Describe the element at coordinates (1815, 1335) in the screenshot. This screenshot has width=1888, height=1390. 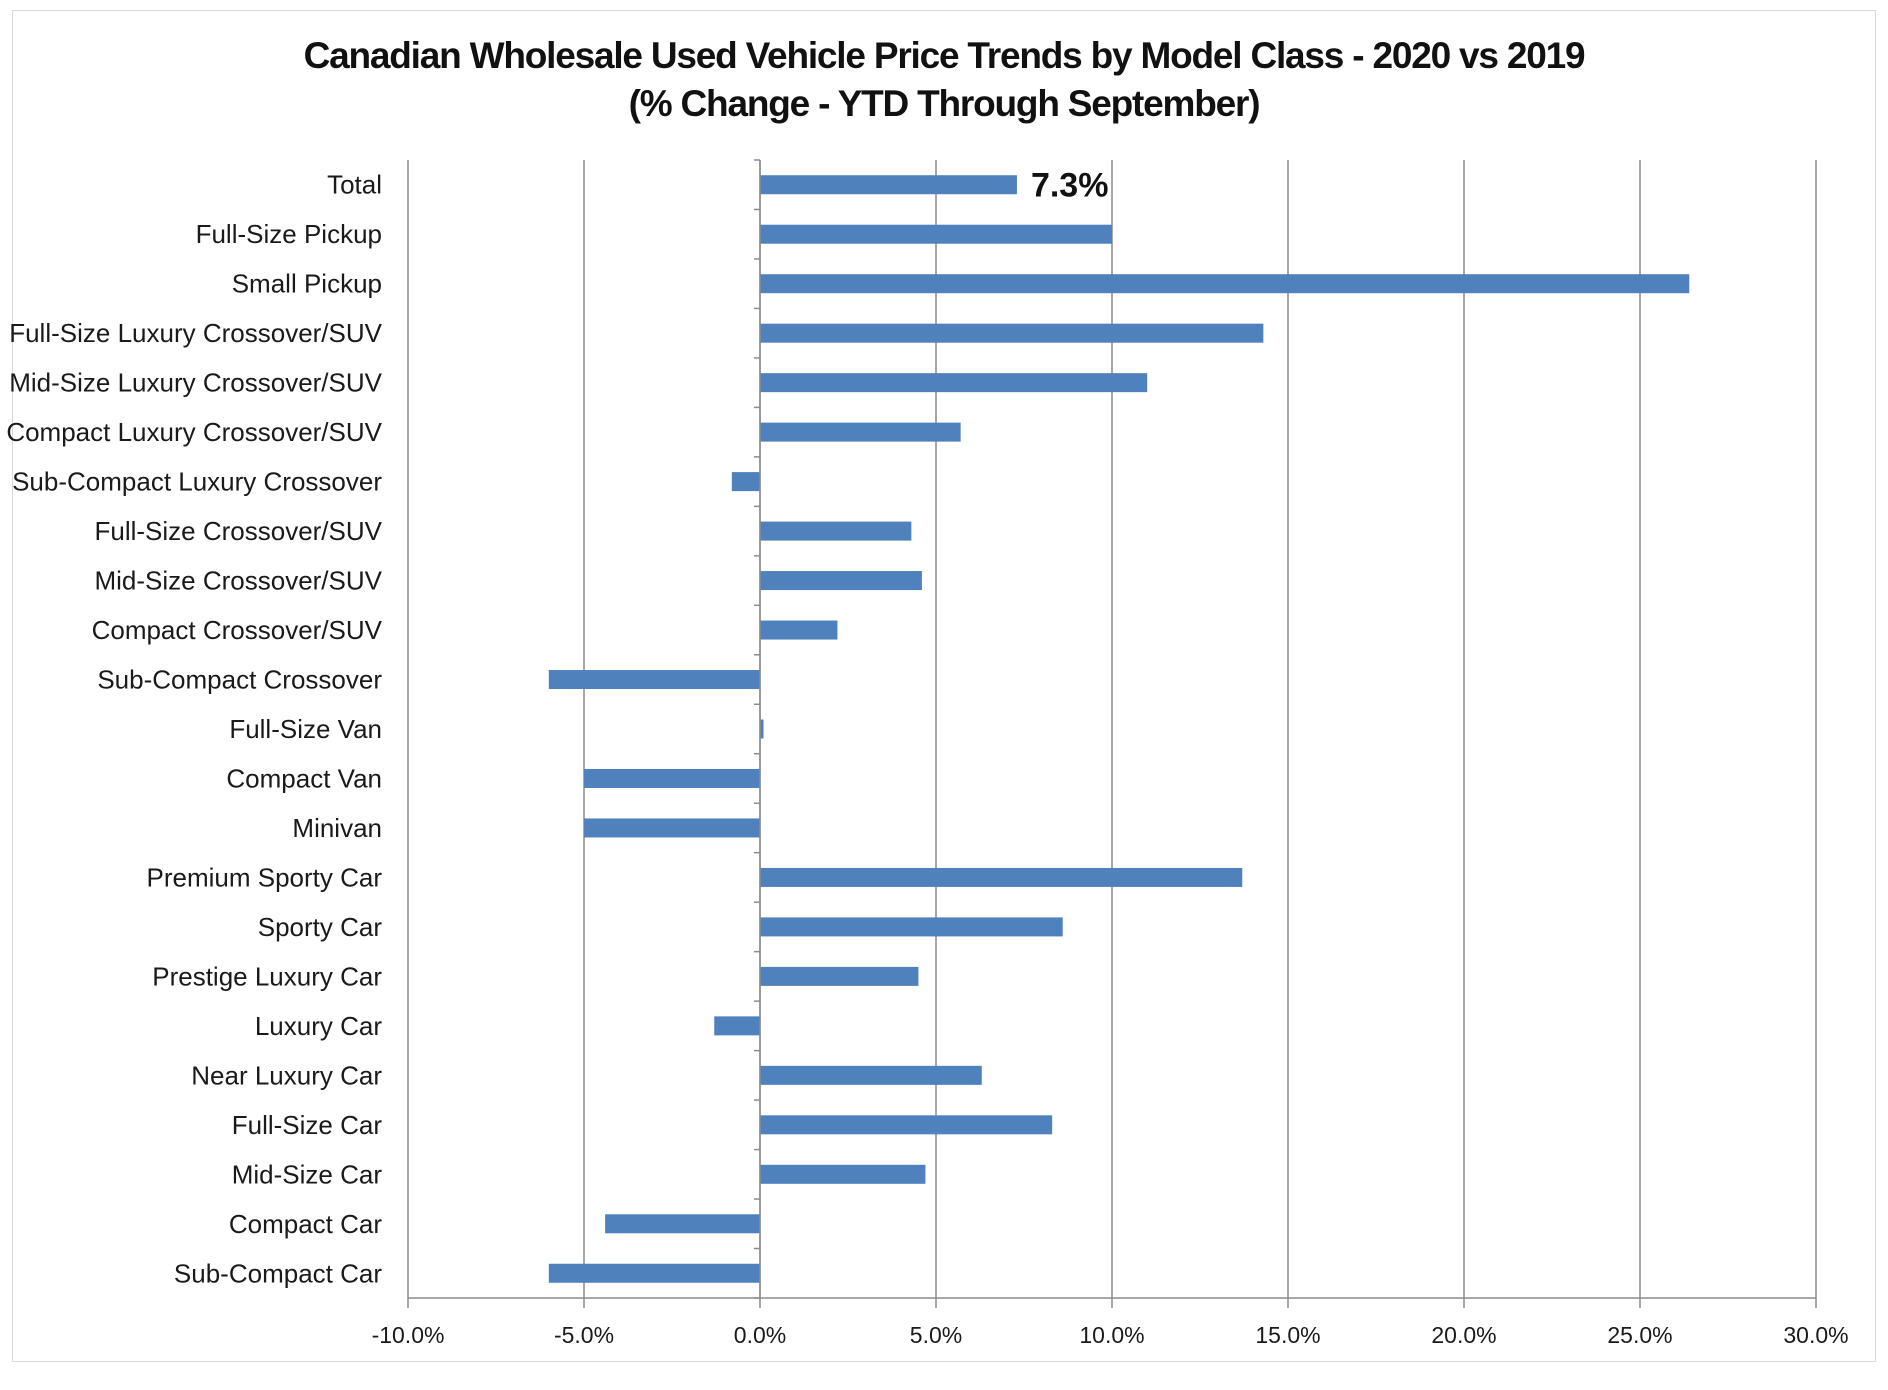
I see `x-tick-label: 30.0%` at that location.